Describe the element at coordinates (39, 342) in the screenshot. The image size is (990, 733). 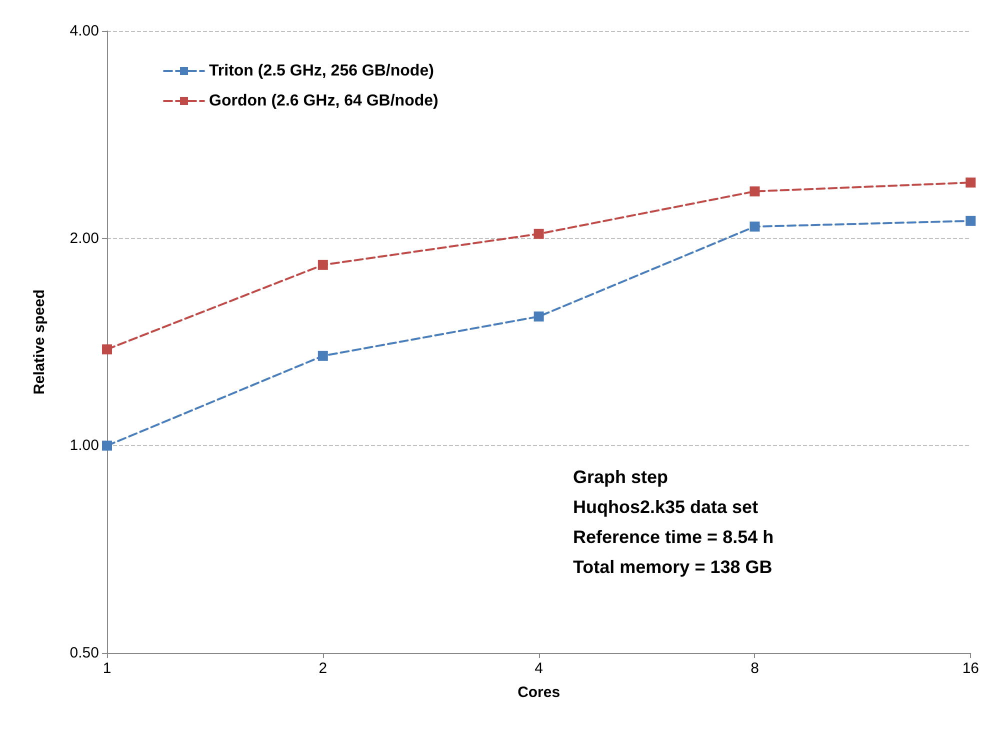
I see `y-axis-title: Relative speed` at that location.